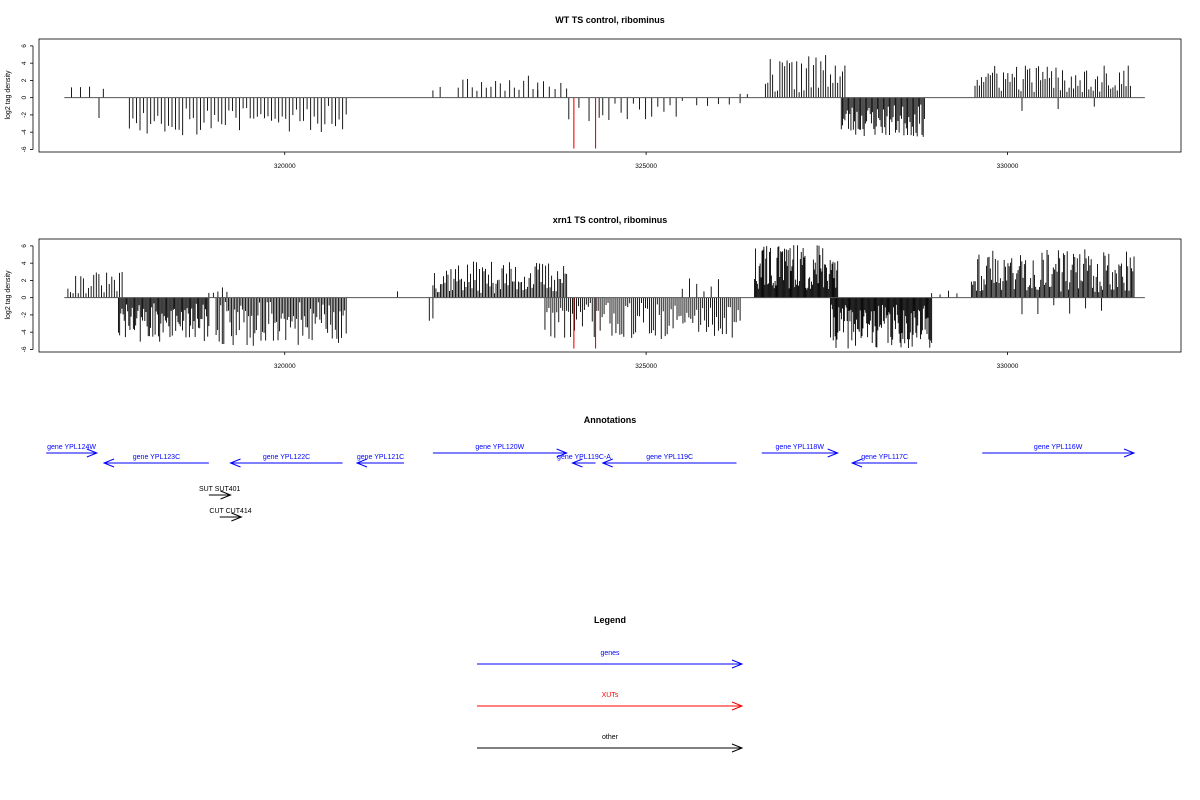 This screenshot has height=800, width=1200. What do you see at coordinates (499, 447) in the screenshot?
I see `annotation-label: gene YPL120W` at bounding box center [499, 447].